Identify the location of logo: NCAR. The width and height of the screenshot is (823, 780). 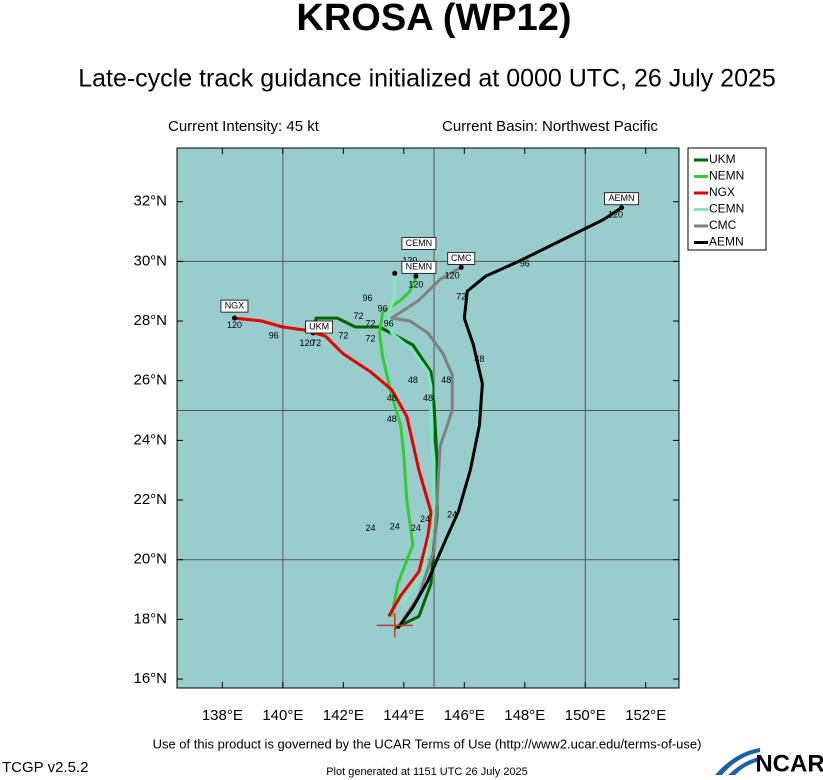
(789, 763).